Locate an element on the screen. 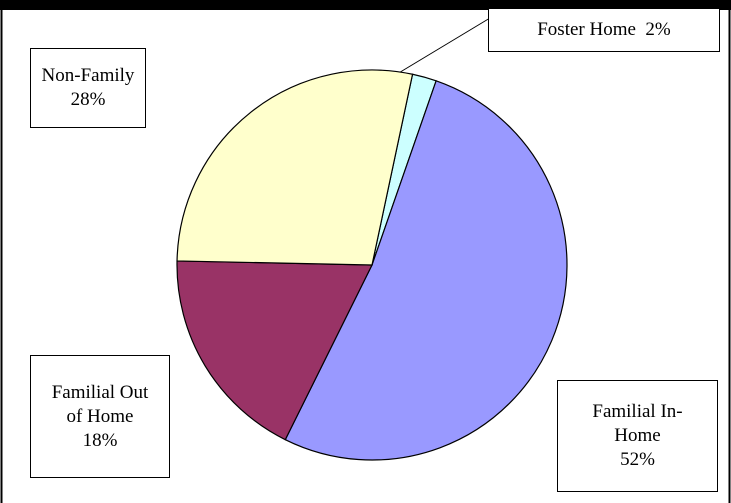 This screenshot has height=503, width=731. frame-top is located at coordinates (365, 5).